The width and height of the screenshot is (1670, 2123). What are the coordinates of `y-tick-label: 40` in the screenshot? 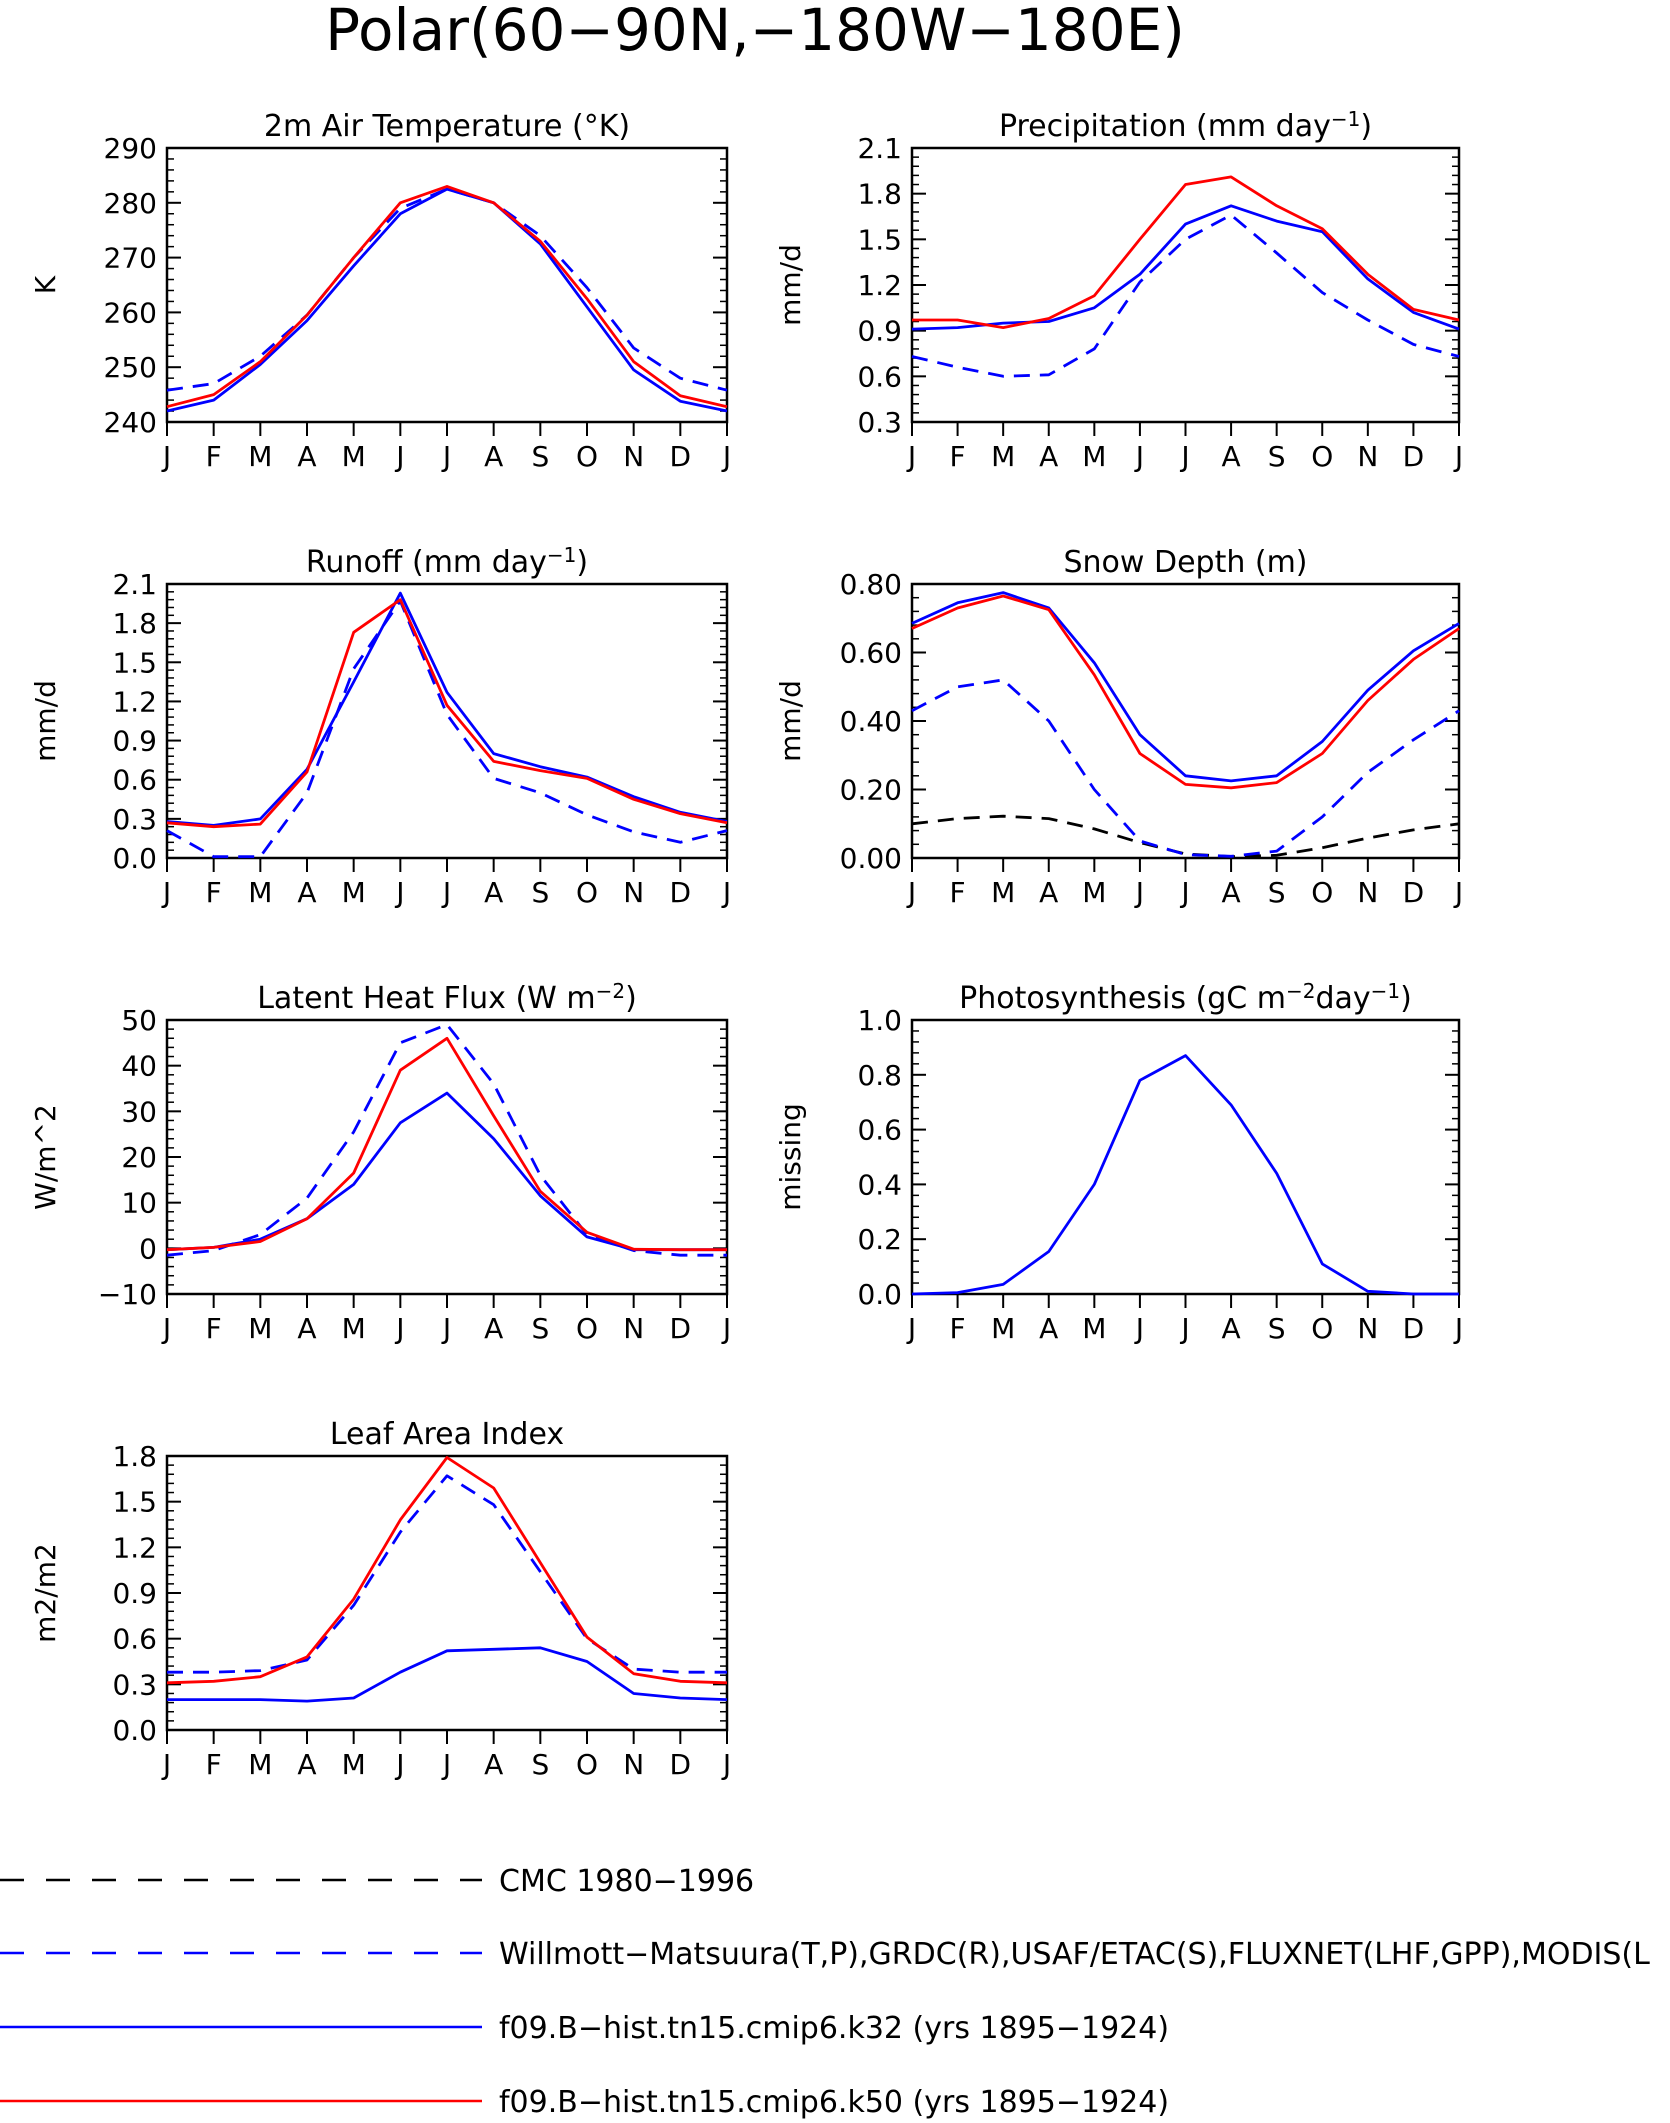 It's located at (139, 1066).